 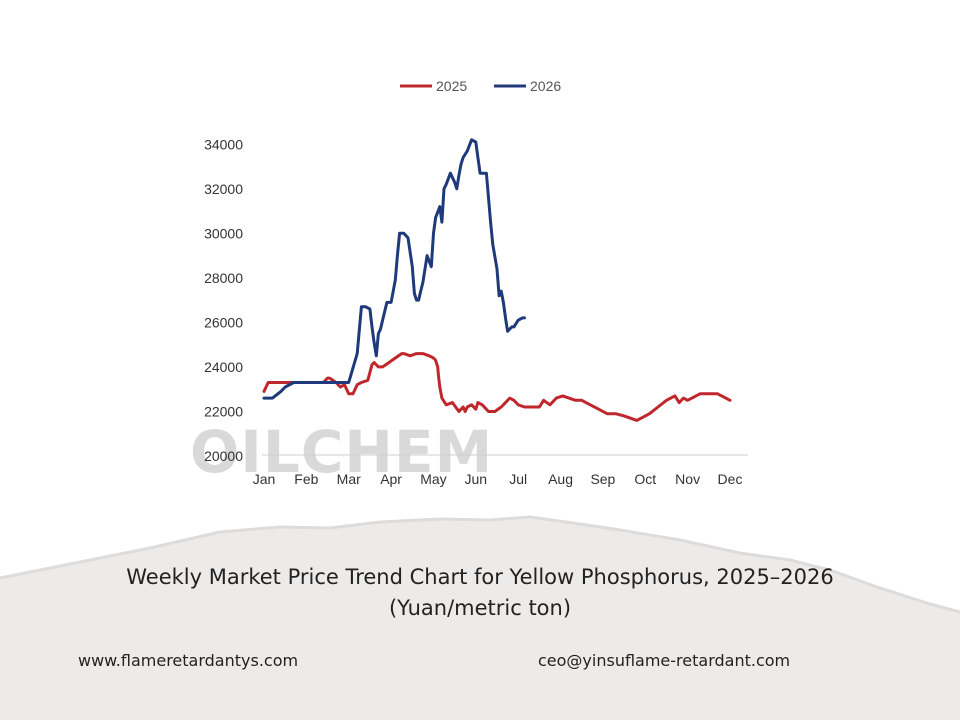 I want to click on x-tick-label: Oct, so click(x=645, y=479).